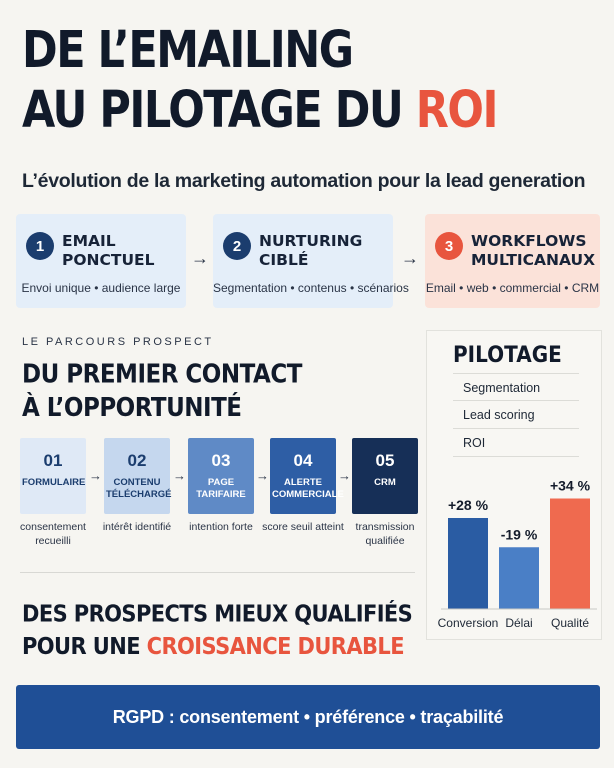 The width and height of the screenshot is (614, 768). Describe the element at coordinates (40, 246) in the screenshot. I see `step-number-badge: 1` at that location.